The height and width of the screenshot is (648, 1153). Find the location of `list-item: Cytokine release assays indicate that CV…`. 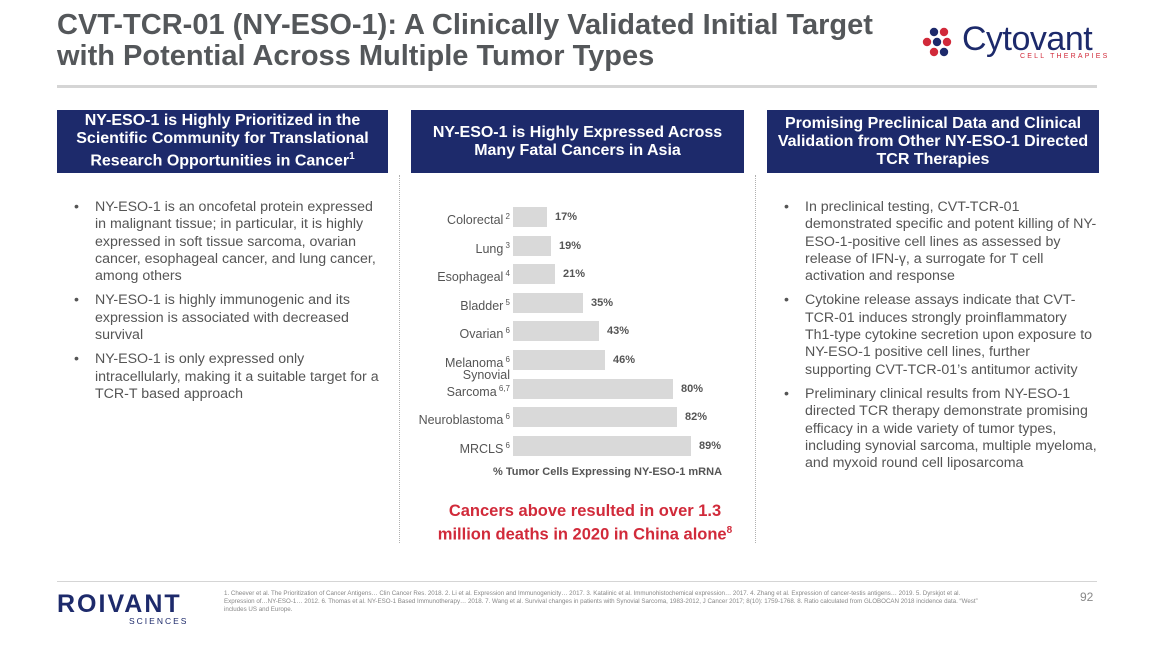

list-item: Cytokine release assays indicate that CV… is located at coordinates (932, 335).